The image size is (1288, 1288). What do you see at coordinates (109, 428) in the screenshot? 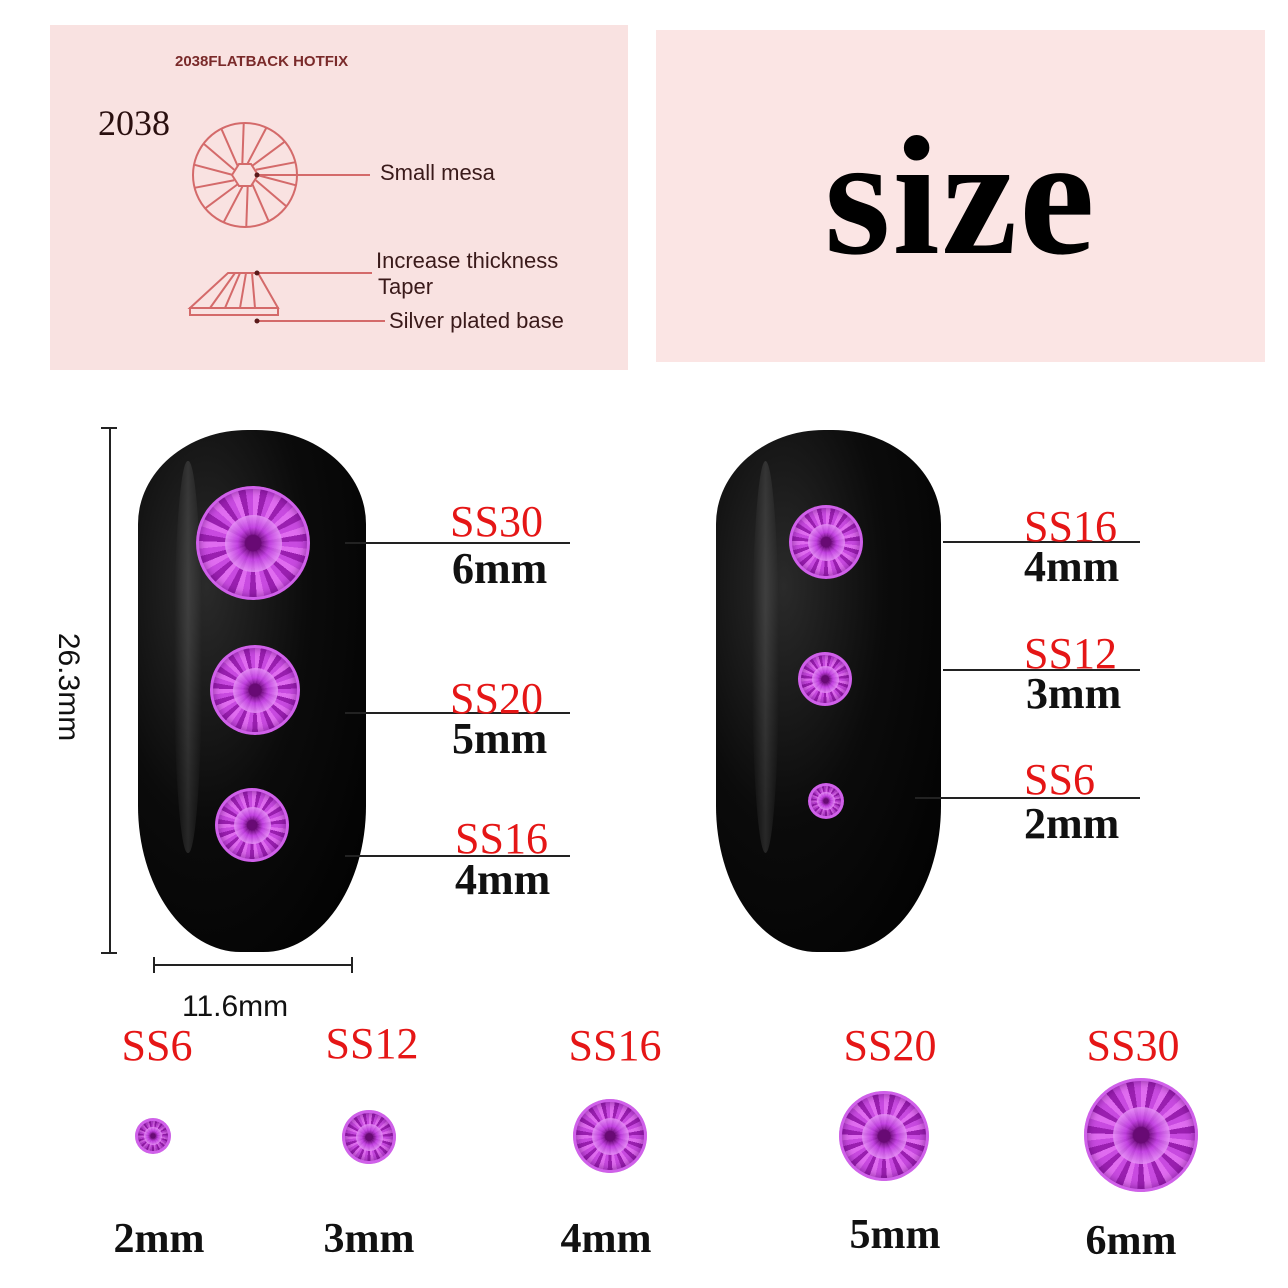
I see `height-tick-top` at bounding box center [109, 428].